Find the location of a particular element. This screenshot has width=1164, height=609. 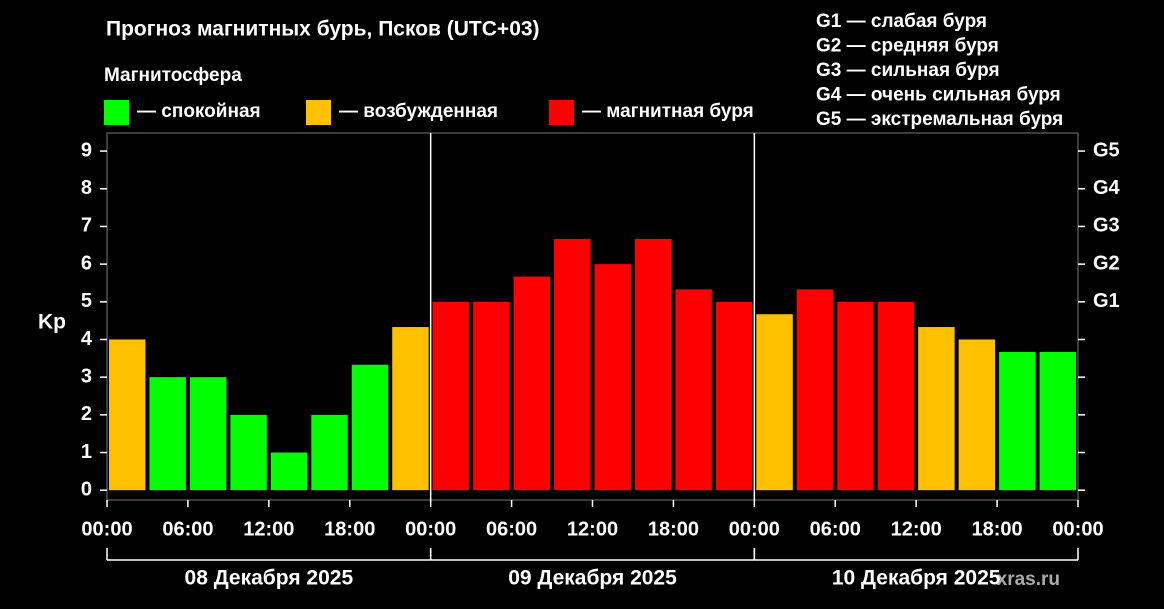

legend-title: Магнитосфера is located at coordinates (173, 75).